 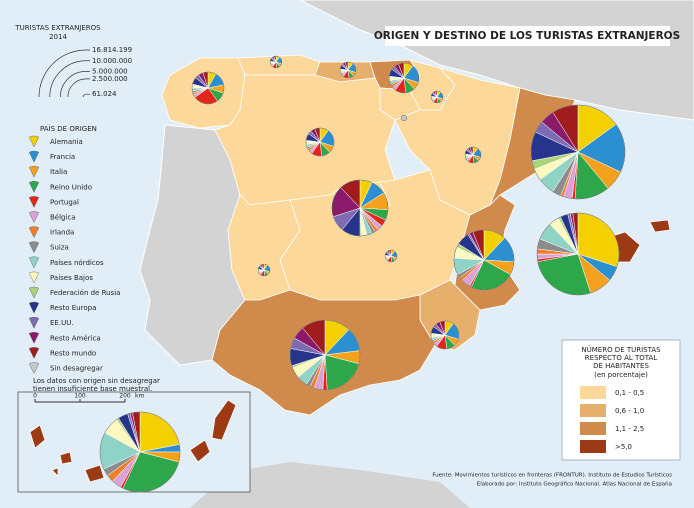 What do you see at coordinates (62, 157) in the screenshot?
I see `legend-label: Francia` at bounding box center [62, 157].